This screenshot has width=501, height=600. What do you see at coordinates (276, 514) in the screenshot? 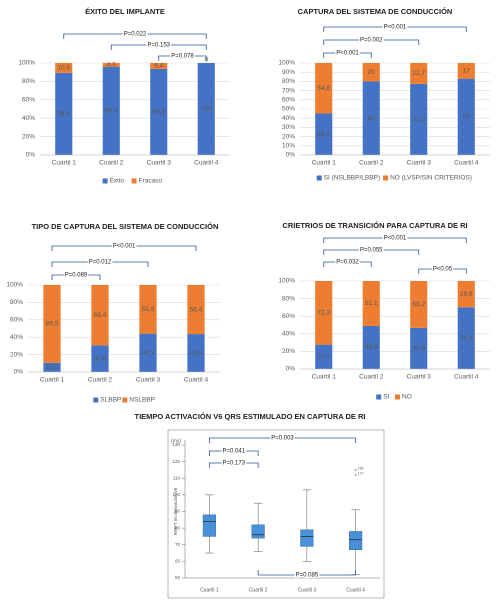
I see `chart-frame` at bounding box center [276, 514].